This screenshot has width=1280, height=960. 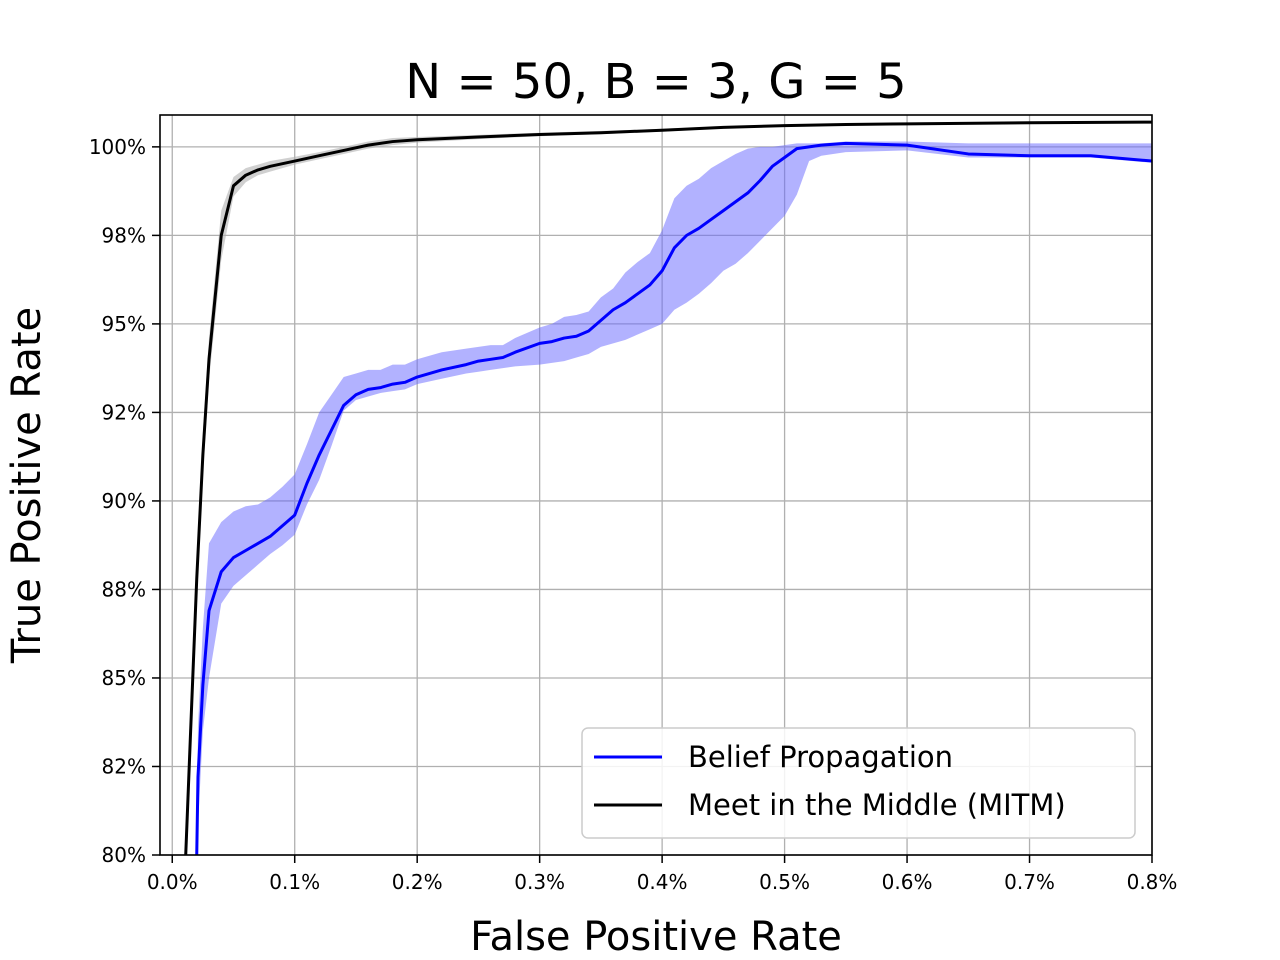 I want to click on x-tick-label: 0.7%, so click(x=1029, y=882).